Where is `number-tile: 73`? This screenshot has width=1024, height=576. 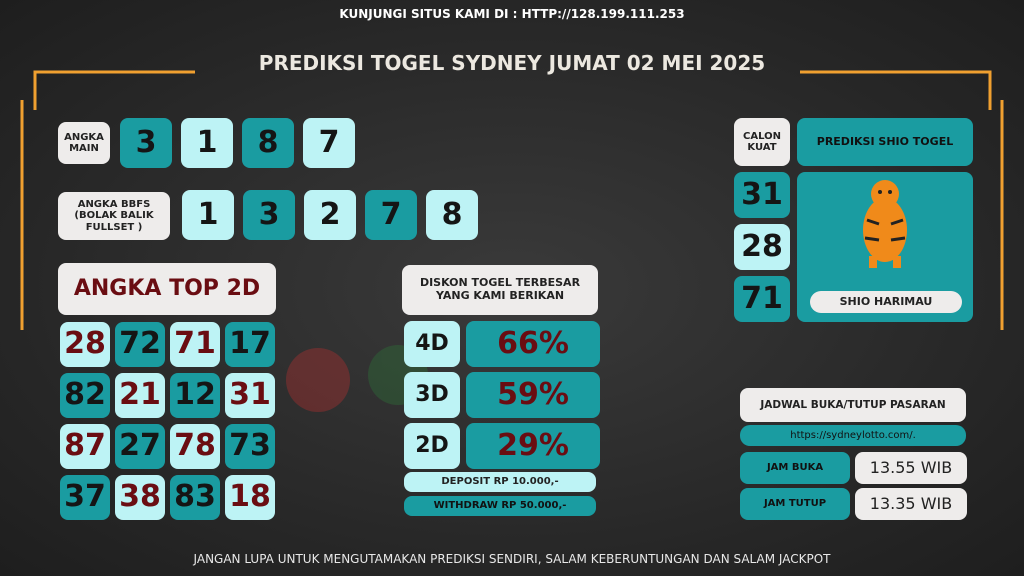 number-tile: 73 is located at coordinates (250, 446).